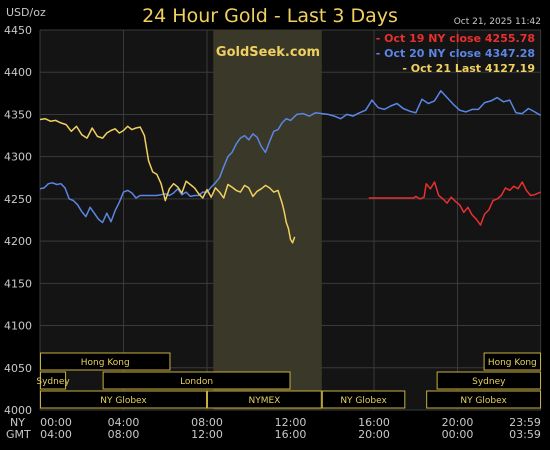 The height and width of the screenshot is (450, 550). Describe the element at coordinates (207, 422) in the screenshot. I see `x-tick-ny-label: 08:00` at that location.